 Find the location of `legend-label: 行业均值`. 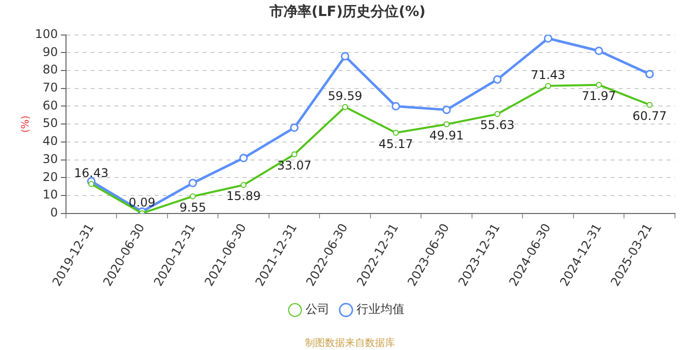

legend-label: 行业均值 is located at coordinates (380, 309).